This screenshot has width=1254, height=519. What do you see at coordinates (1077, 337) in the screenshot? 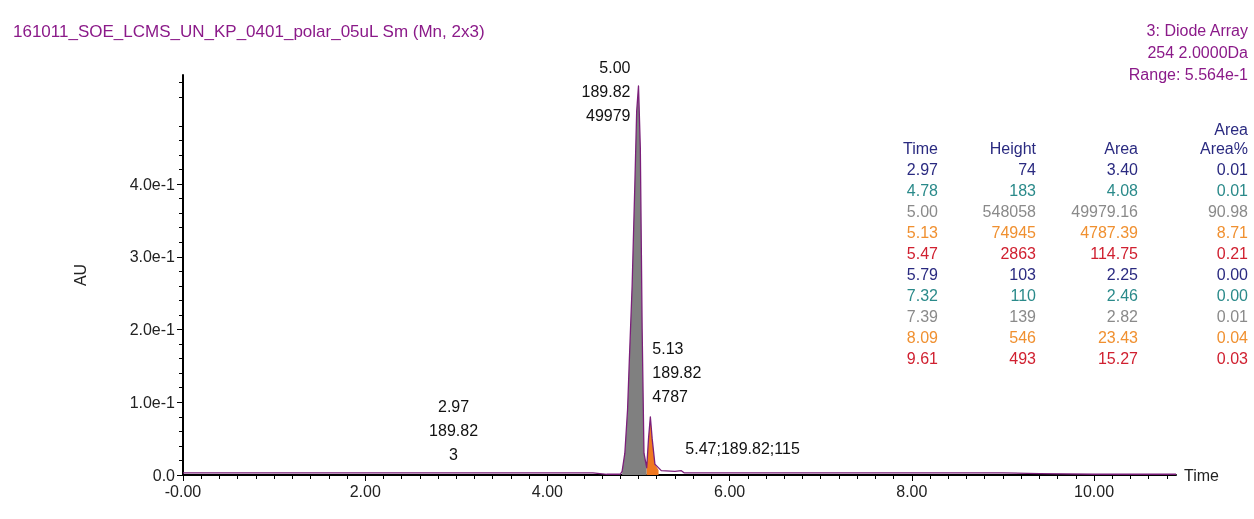
I see `text: 8.09 546 23.43 0.04` at bounding box center [1077, 337].